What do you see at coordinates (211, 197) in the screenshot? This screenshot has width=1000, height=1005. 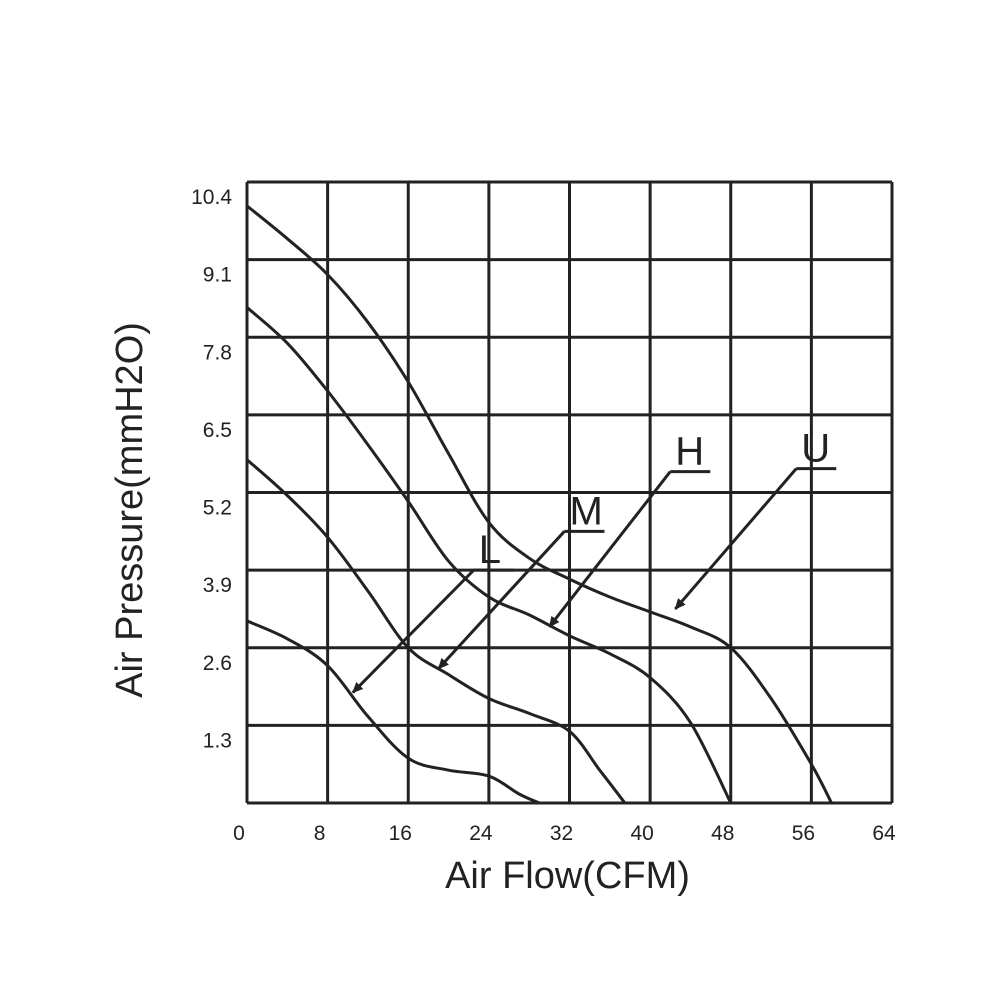 I see `y-tick-label: 10.4` at bounding box center [211, 197].